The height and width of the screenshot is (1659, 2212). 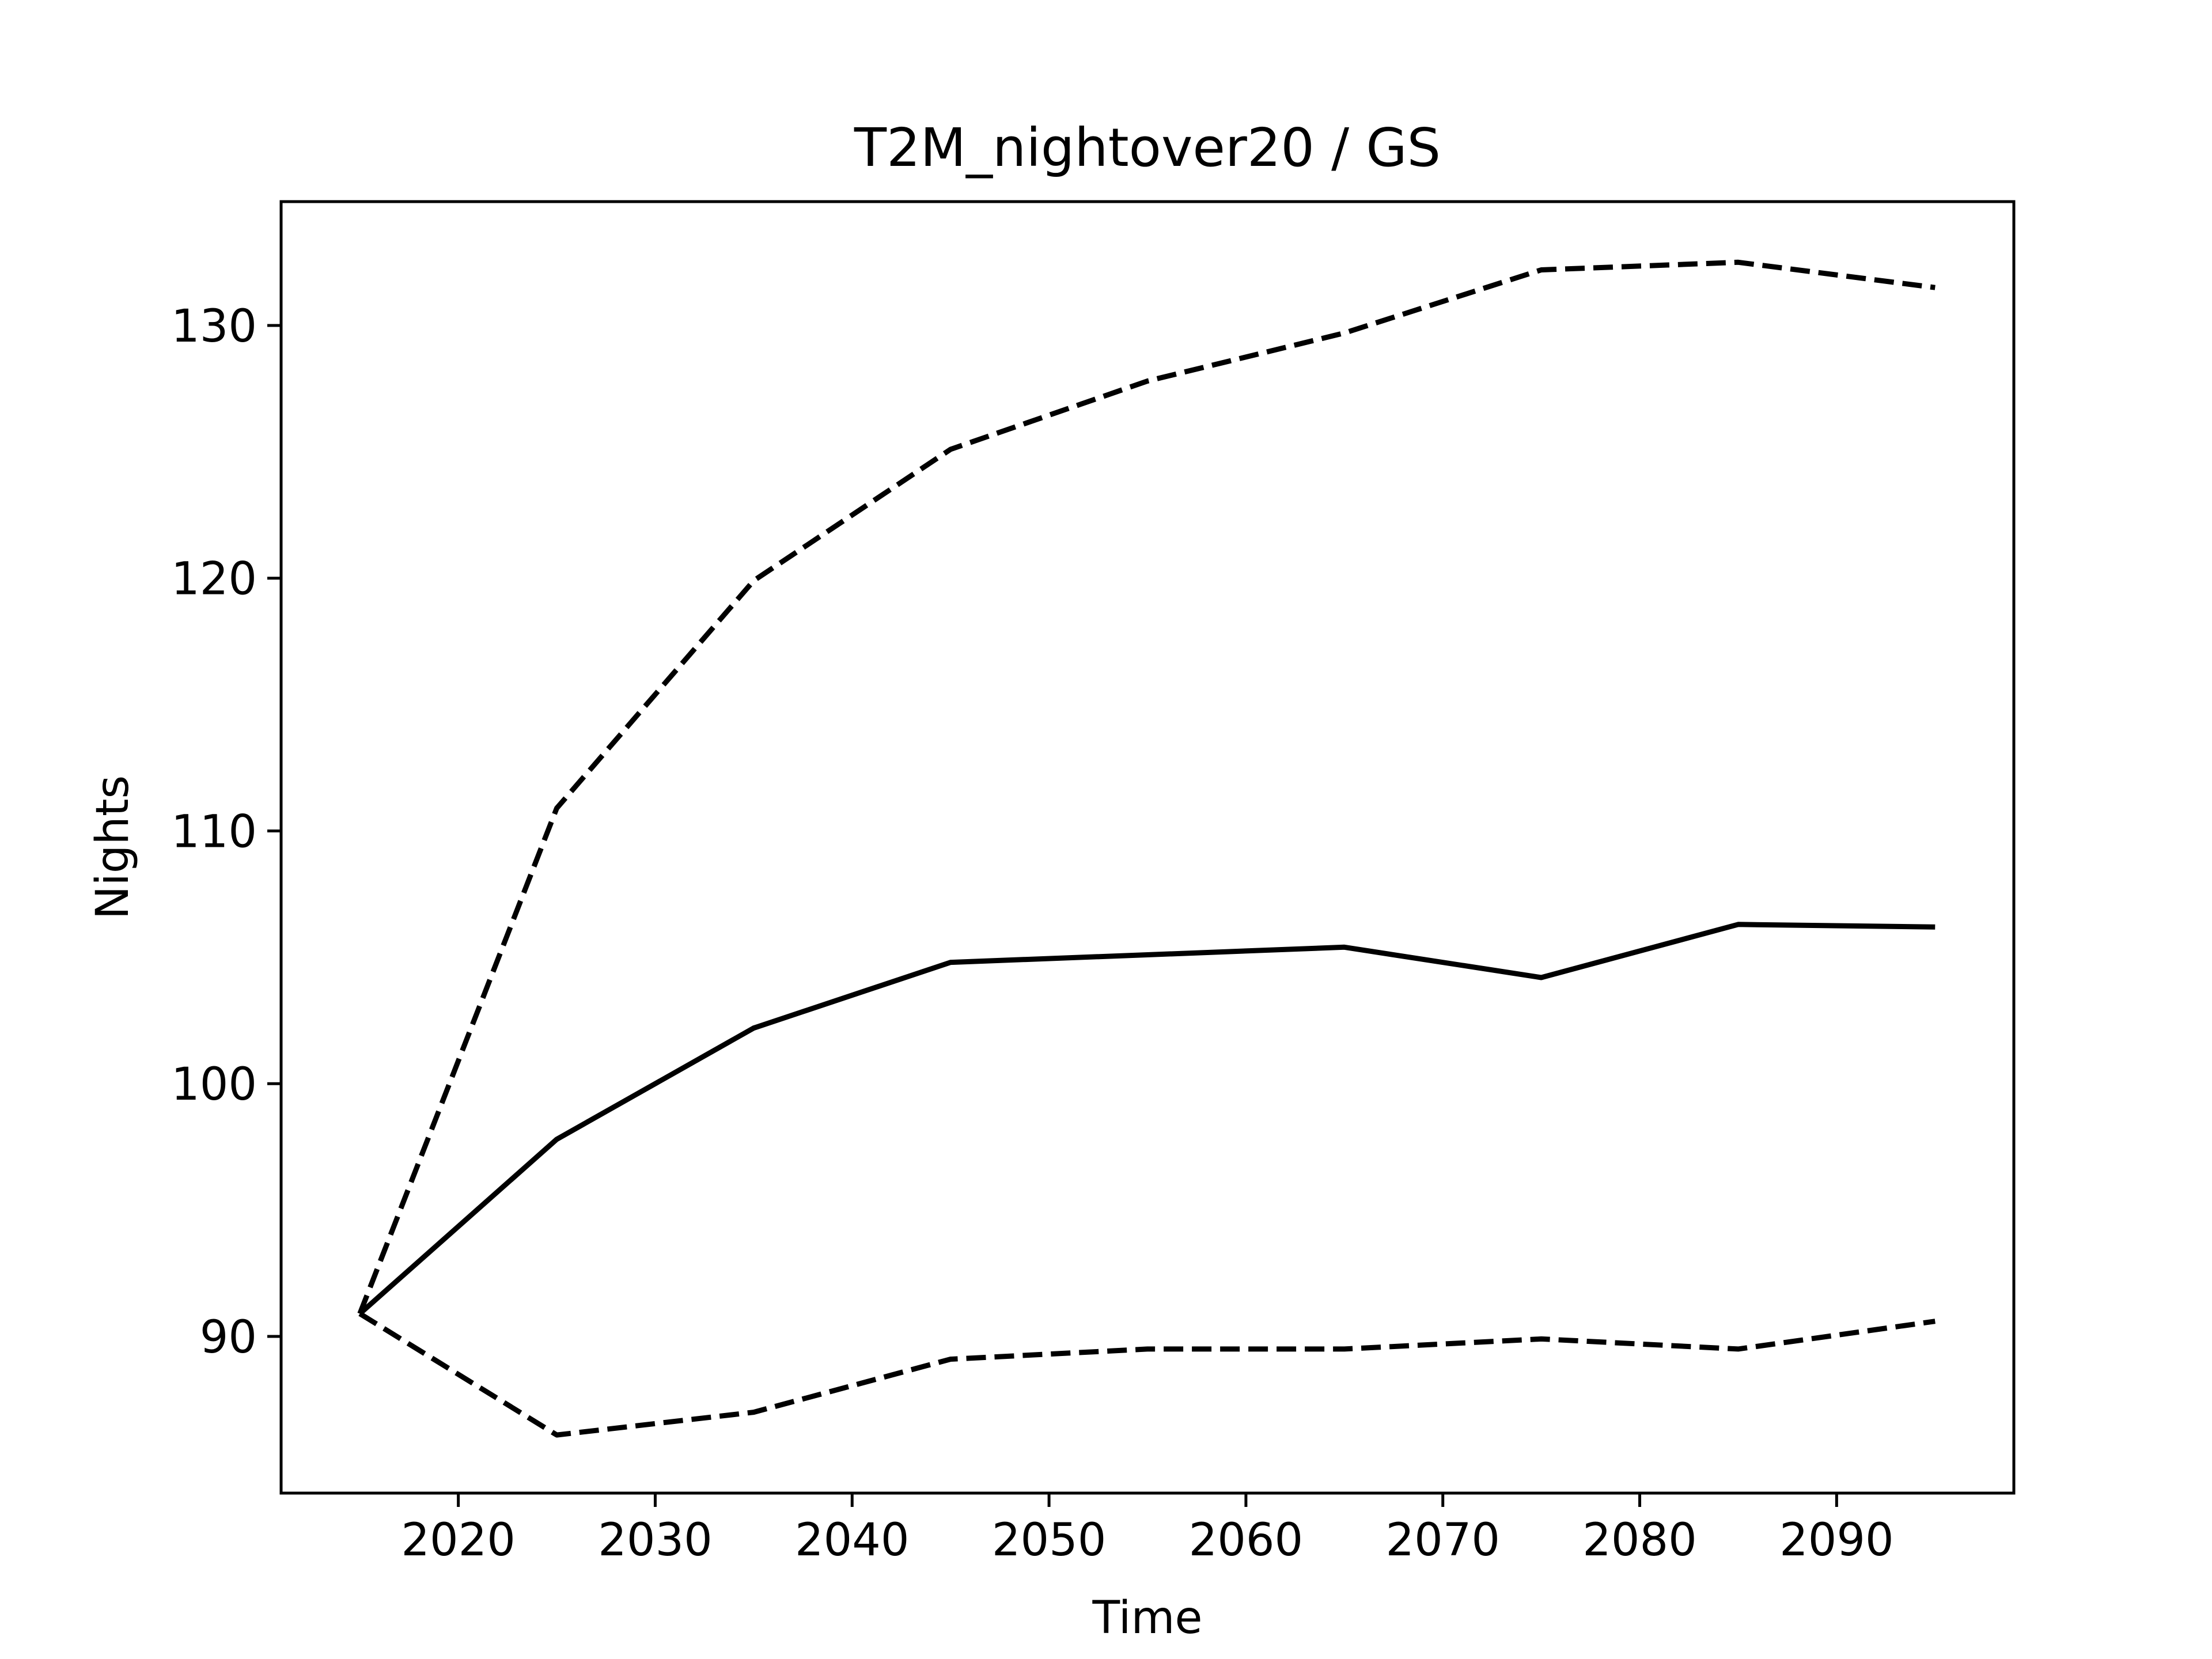 What do you see at coordinates (1836, 1540) in the screenshot?
I see `x-tick-label: 2090` at bounding box center [1836, 1540].